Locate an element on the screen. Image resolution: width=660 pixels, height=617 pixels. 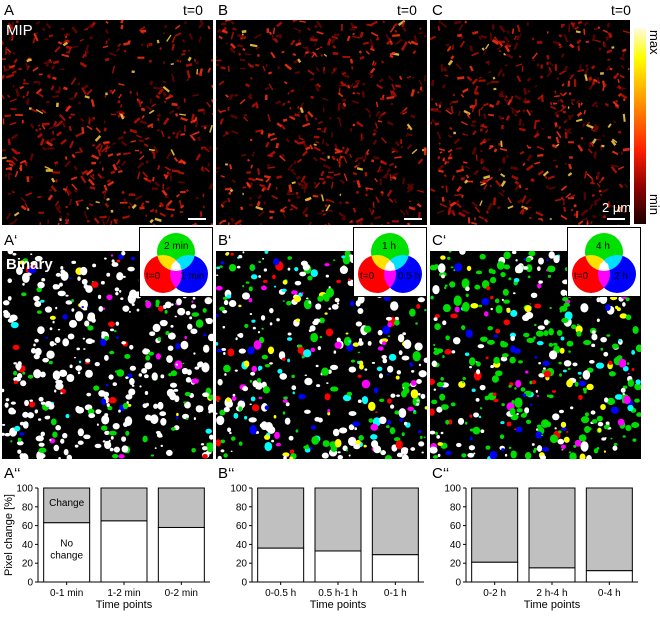
venn-b-top: 1 h is located at coordinates (389, 247).